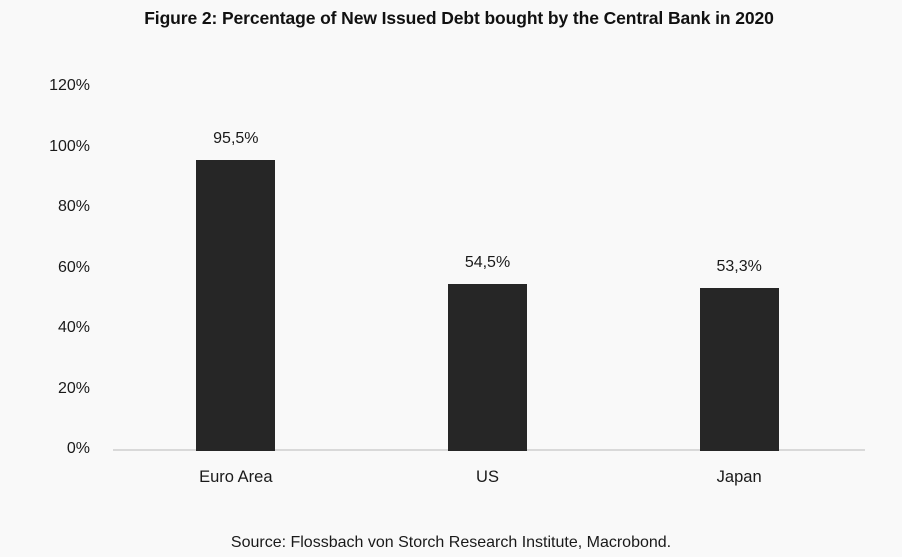  What do you see at coordinates (236, 305) in the screenshot?
I see `bar-euro-area` at bounding box center [236, 305].